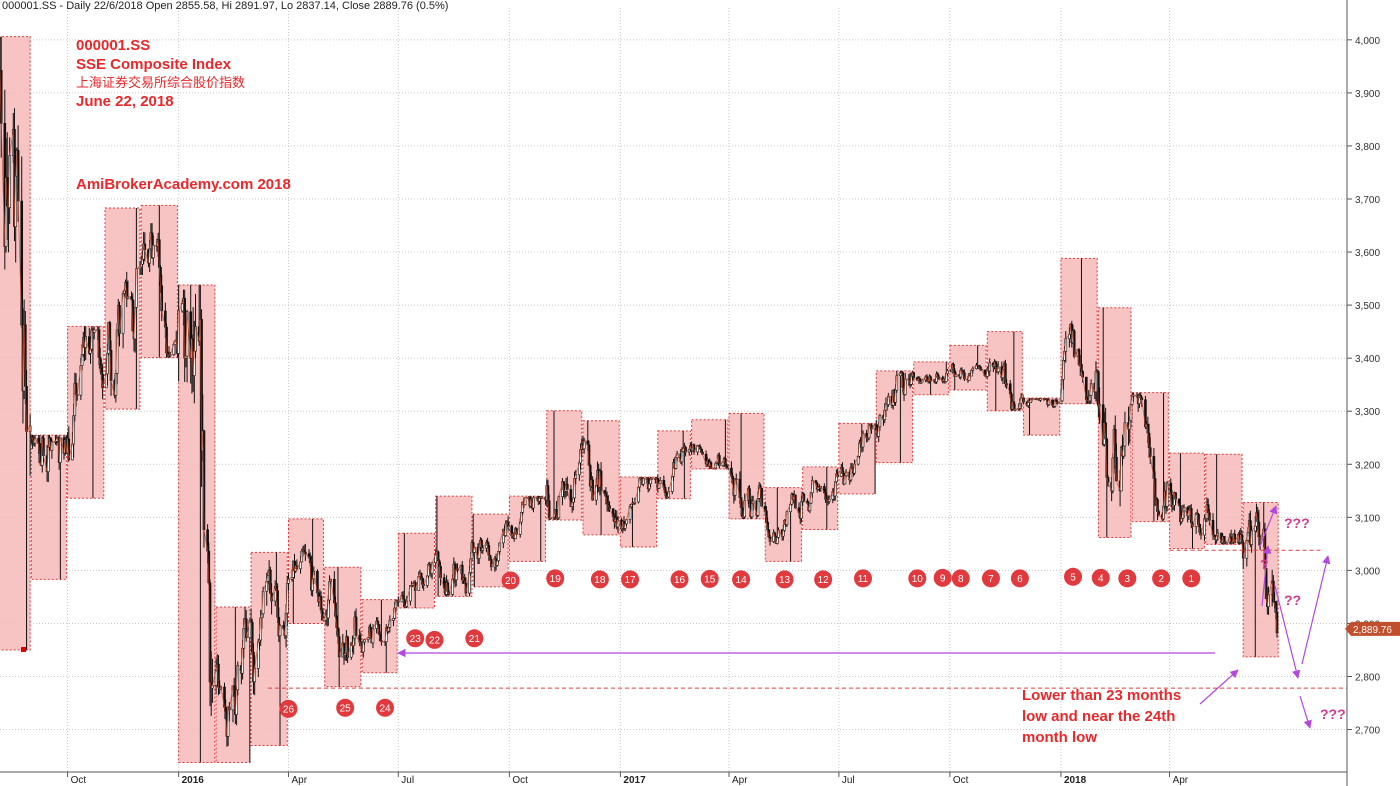 The height and width of the screenshot is (786, 1400). I want to click on y-tick-label: 3,600, so click(1367, 253).